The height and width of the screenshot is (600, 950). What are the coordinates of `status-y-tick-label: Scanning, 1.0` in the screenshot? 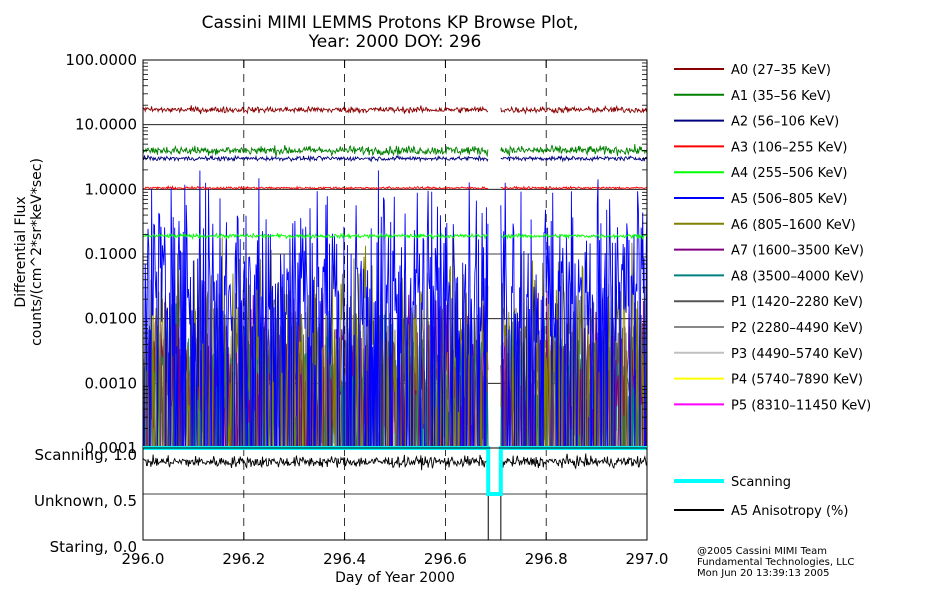 It's located at (85, 455).